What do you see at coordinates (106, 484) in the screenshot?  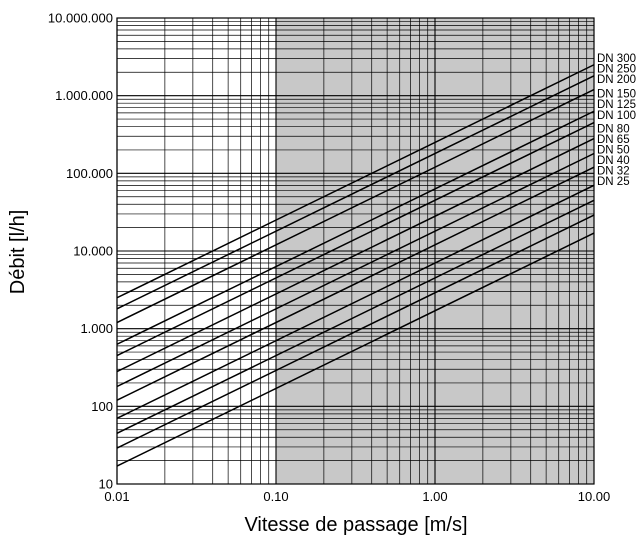 I see `y-tick-label: 10` at bounding box center [106, 484].